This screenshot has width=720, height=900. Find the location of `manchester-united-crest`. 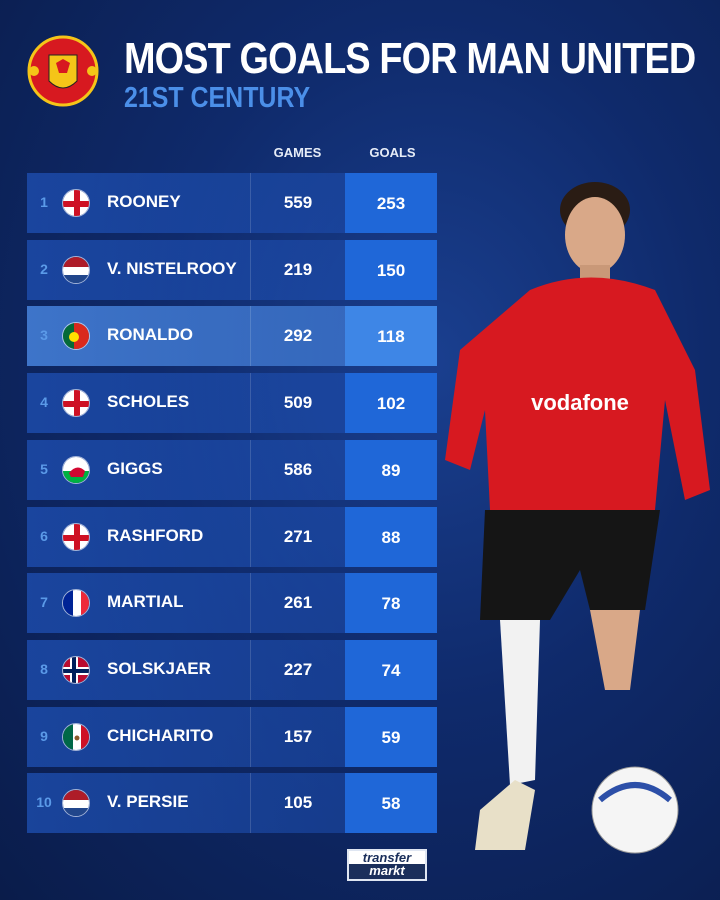

manchester-united-crest is located at coordinates (63, 71).